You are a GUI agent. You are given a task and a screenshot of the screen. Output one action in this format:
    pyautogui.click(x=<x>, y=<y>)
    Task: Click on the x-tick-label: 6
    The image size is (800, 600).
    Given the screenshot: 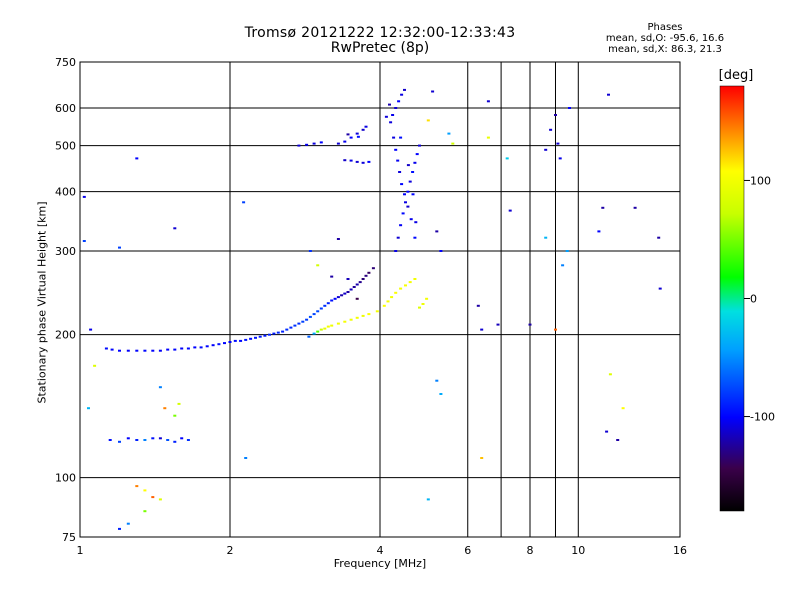 What is the action you would take?
    pyautogui.click(x=467, y=550)
    